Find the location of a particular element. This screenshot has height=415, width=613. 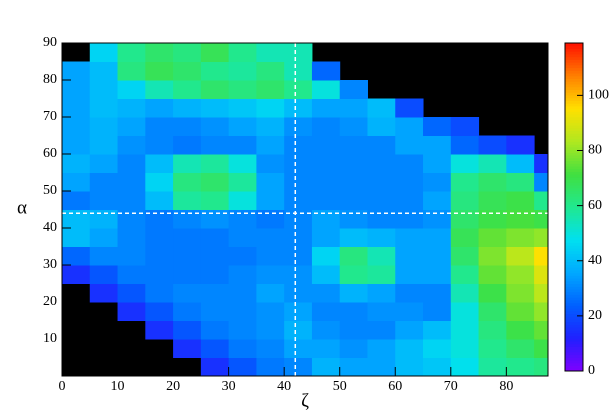

x-axis-title: ζ is located at coordinates (305, 400).